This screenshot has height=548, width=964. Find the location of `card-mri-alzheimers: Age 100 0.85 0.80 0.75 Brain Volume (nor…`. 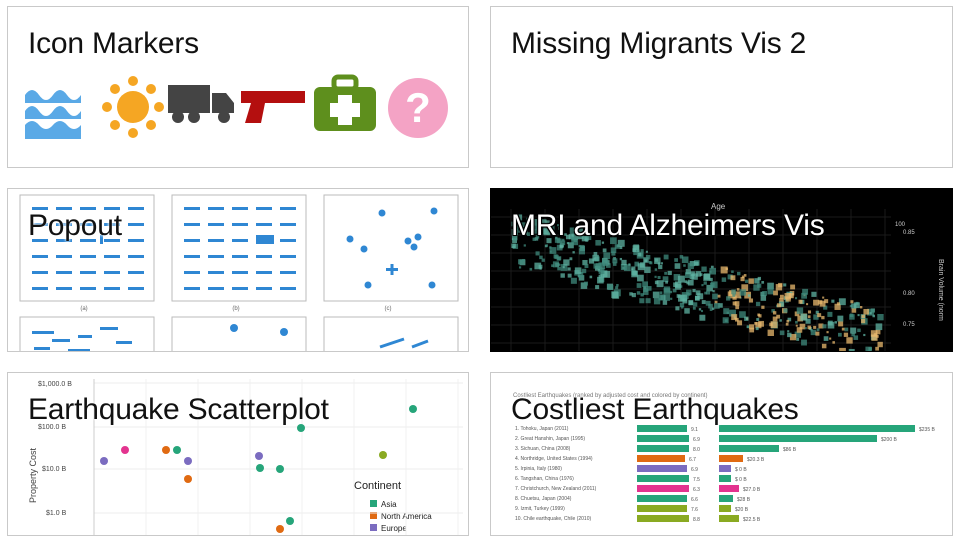

card-mri-alzheimers: Age 100 0.85 0.80 0.75 Brain Volume (nor… is located at coordinates (721, 270).